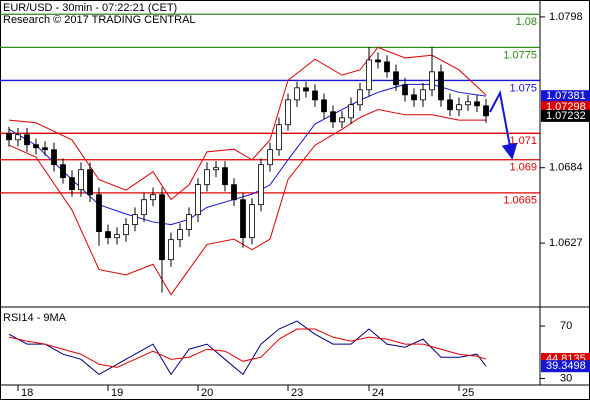 The width and height of the screenshot is (590, 400). I want to click on value-tag, so click(565, 366).